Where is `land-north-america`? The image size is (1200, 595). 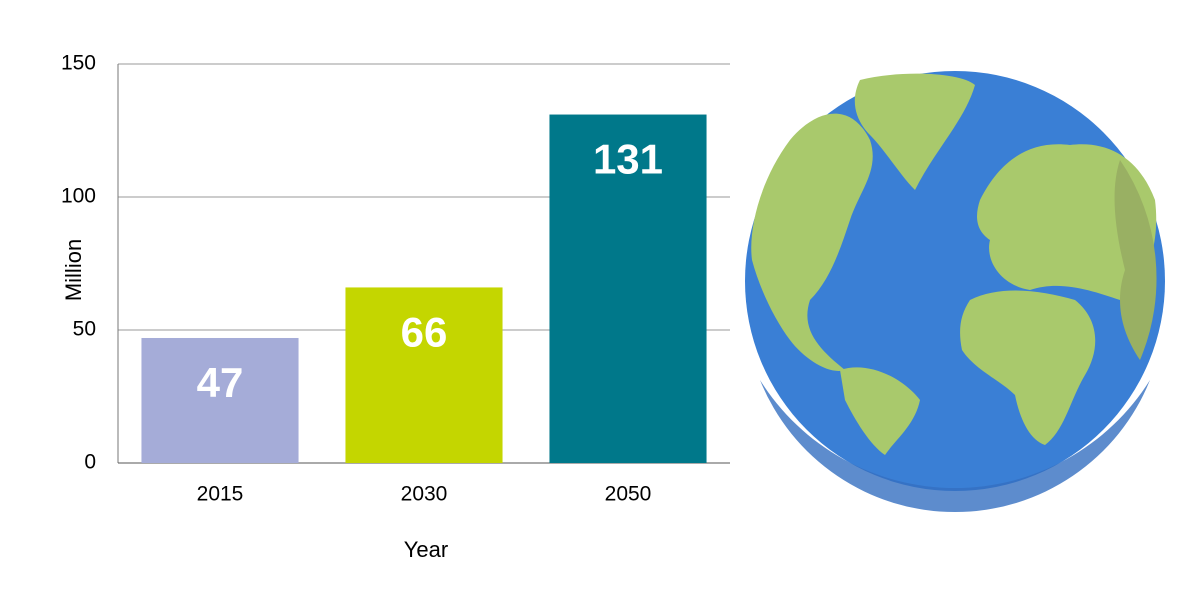
land-north-america is located at coordinates (812, 242).